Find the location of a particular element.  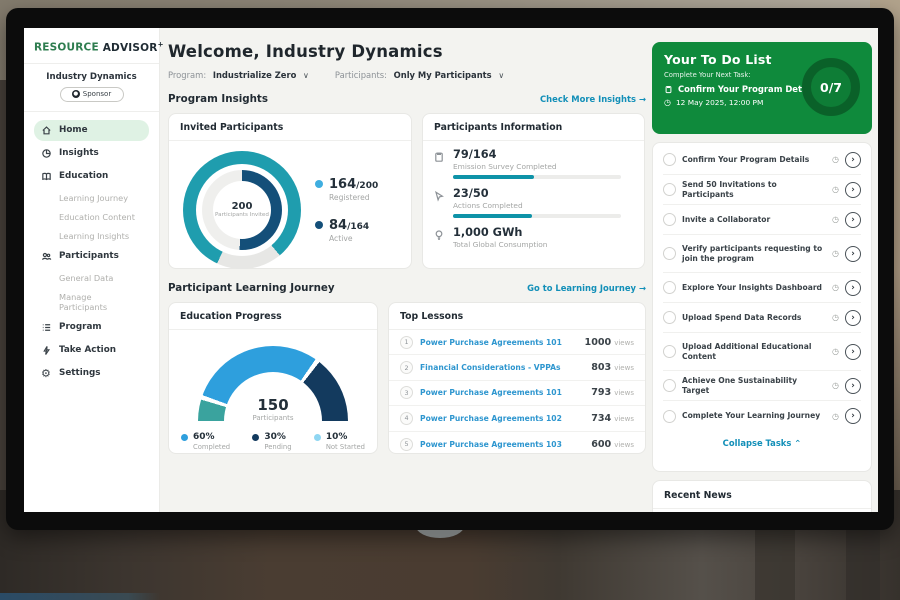

program-filter: Program: Industrialize Zero ∨ is located at coordinates (238, 75).